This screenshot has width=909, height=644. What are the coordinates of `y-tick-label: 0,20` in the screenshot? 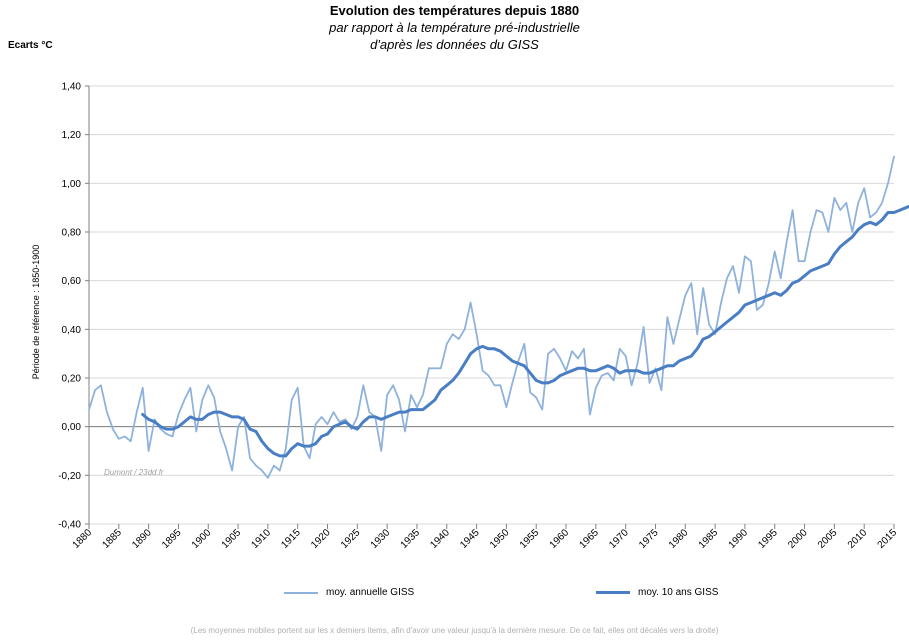 It's located at (72, 379).